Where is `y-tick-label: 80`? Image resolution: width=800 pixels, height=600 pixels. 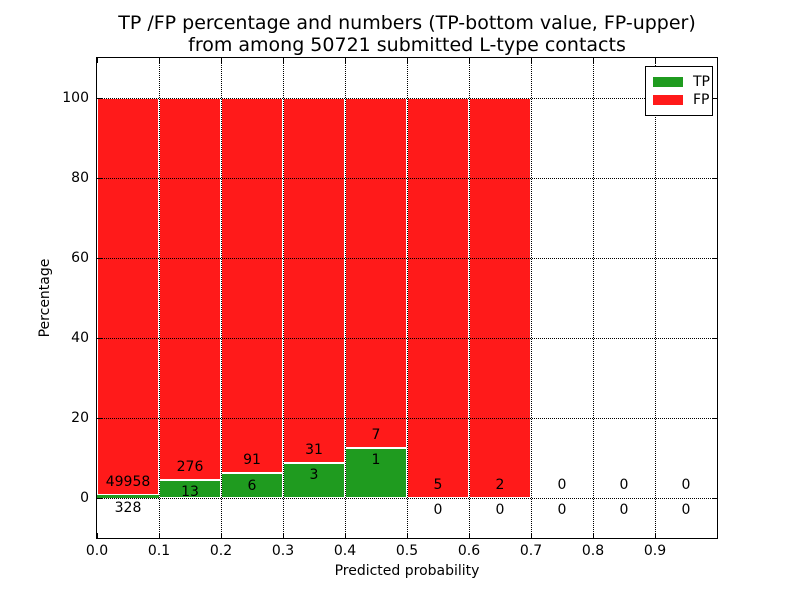
y-tick-label: 80 is located at coordinates (80, 178).